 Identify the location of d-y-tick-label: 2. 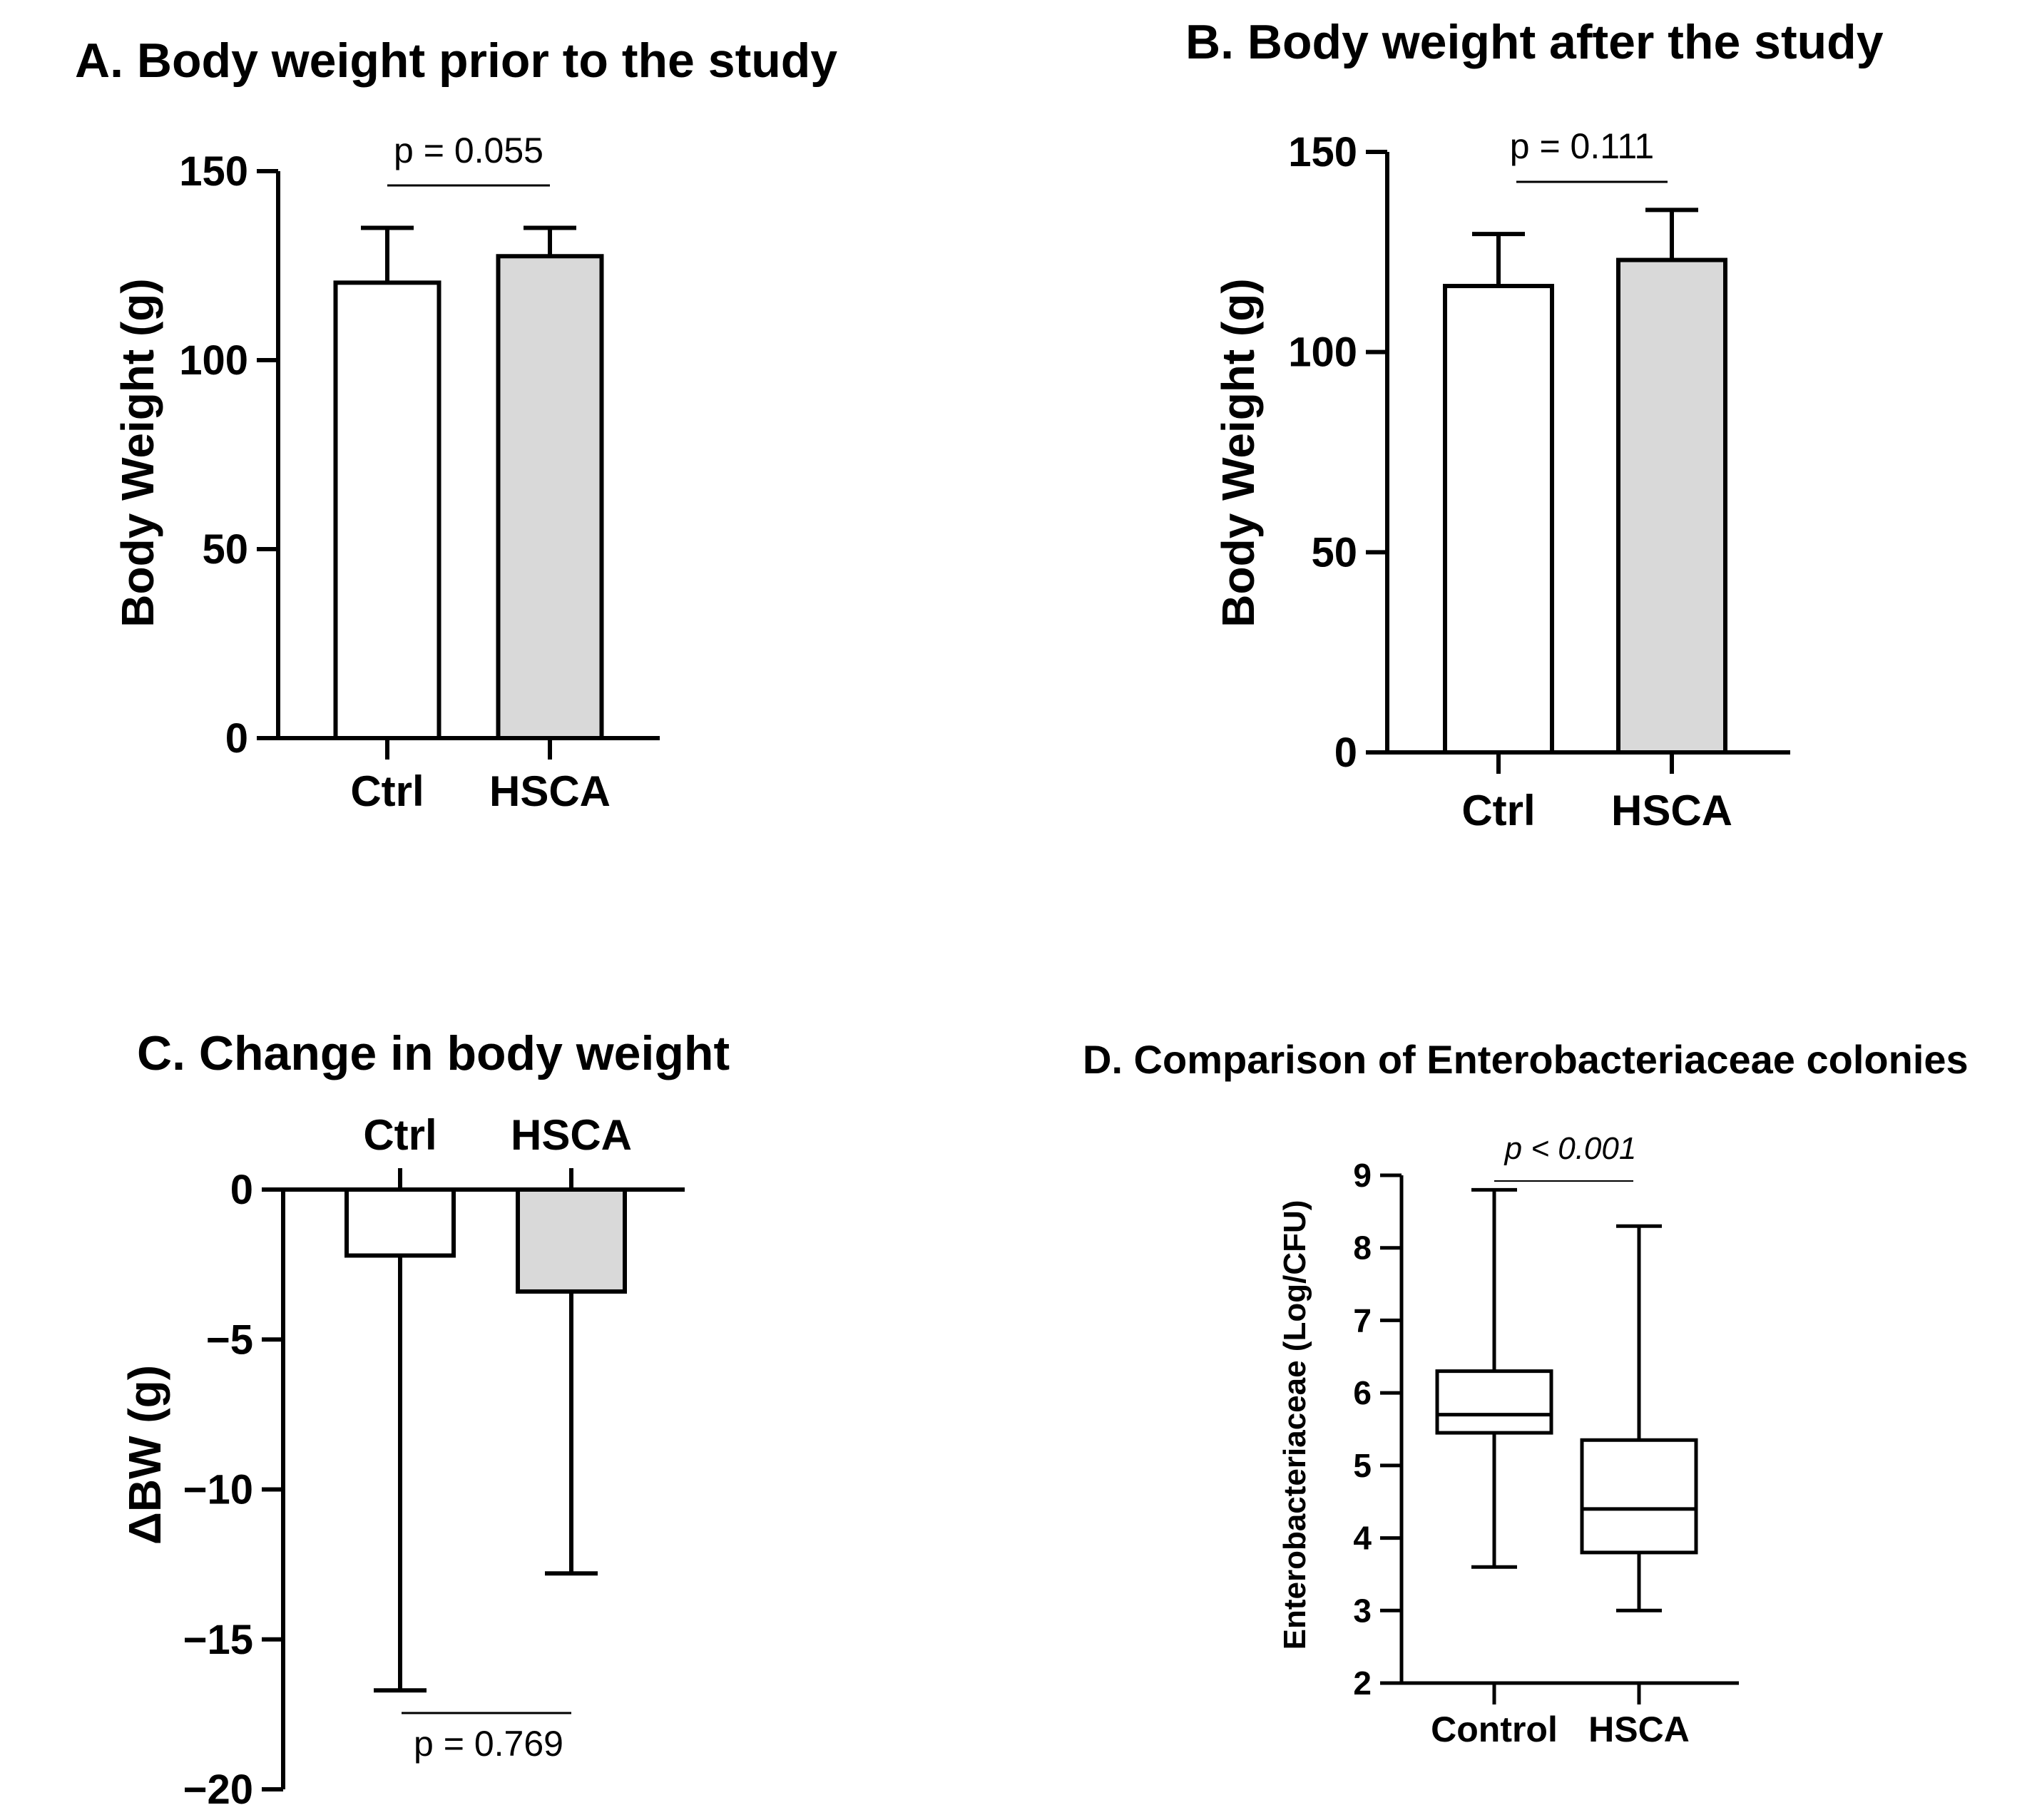
(1362, 1683).